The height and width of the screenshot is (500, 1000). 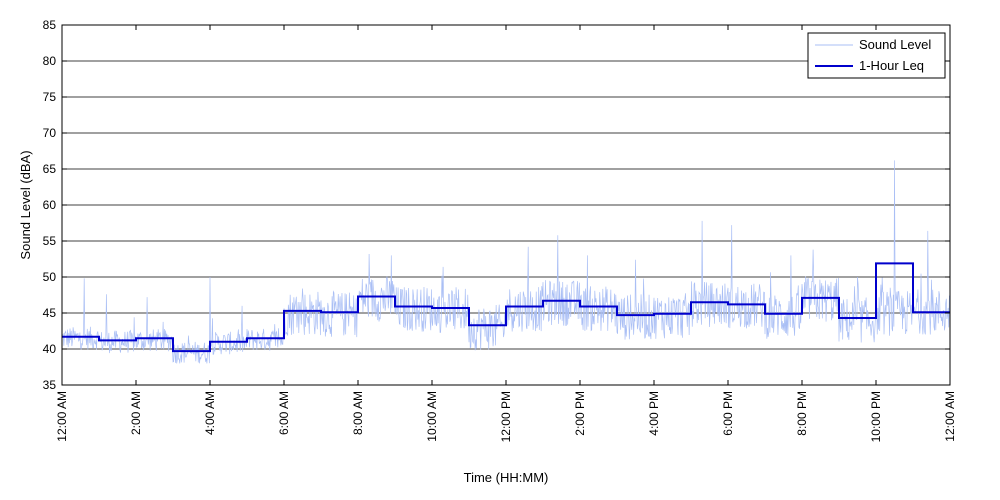 I want to click on x-tick-label: 4:00 AM, so click(x=210, y=413).